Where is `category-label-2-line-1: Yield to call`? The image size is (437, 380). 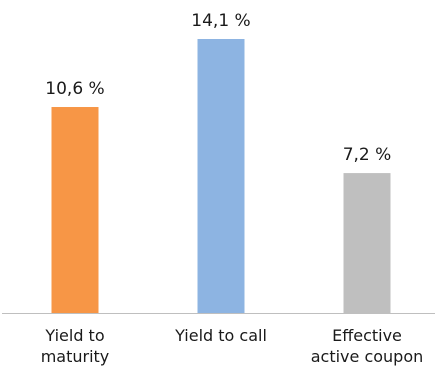
category-label-2-line-1: Yield to call is located at coordinates (220, 335).